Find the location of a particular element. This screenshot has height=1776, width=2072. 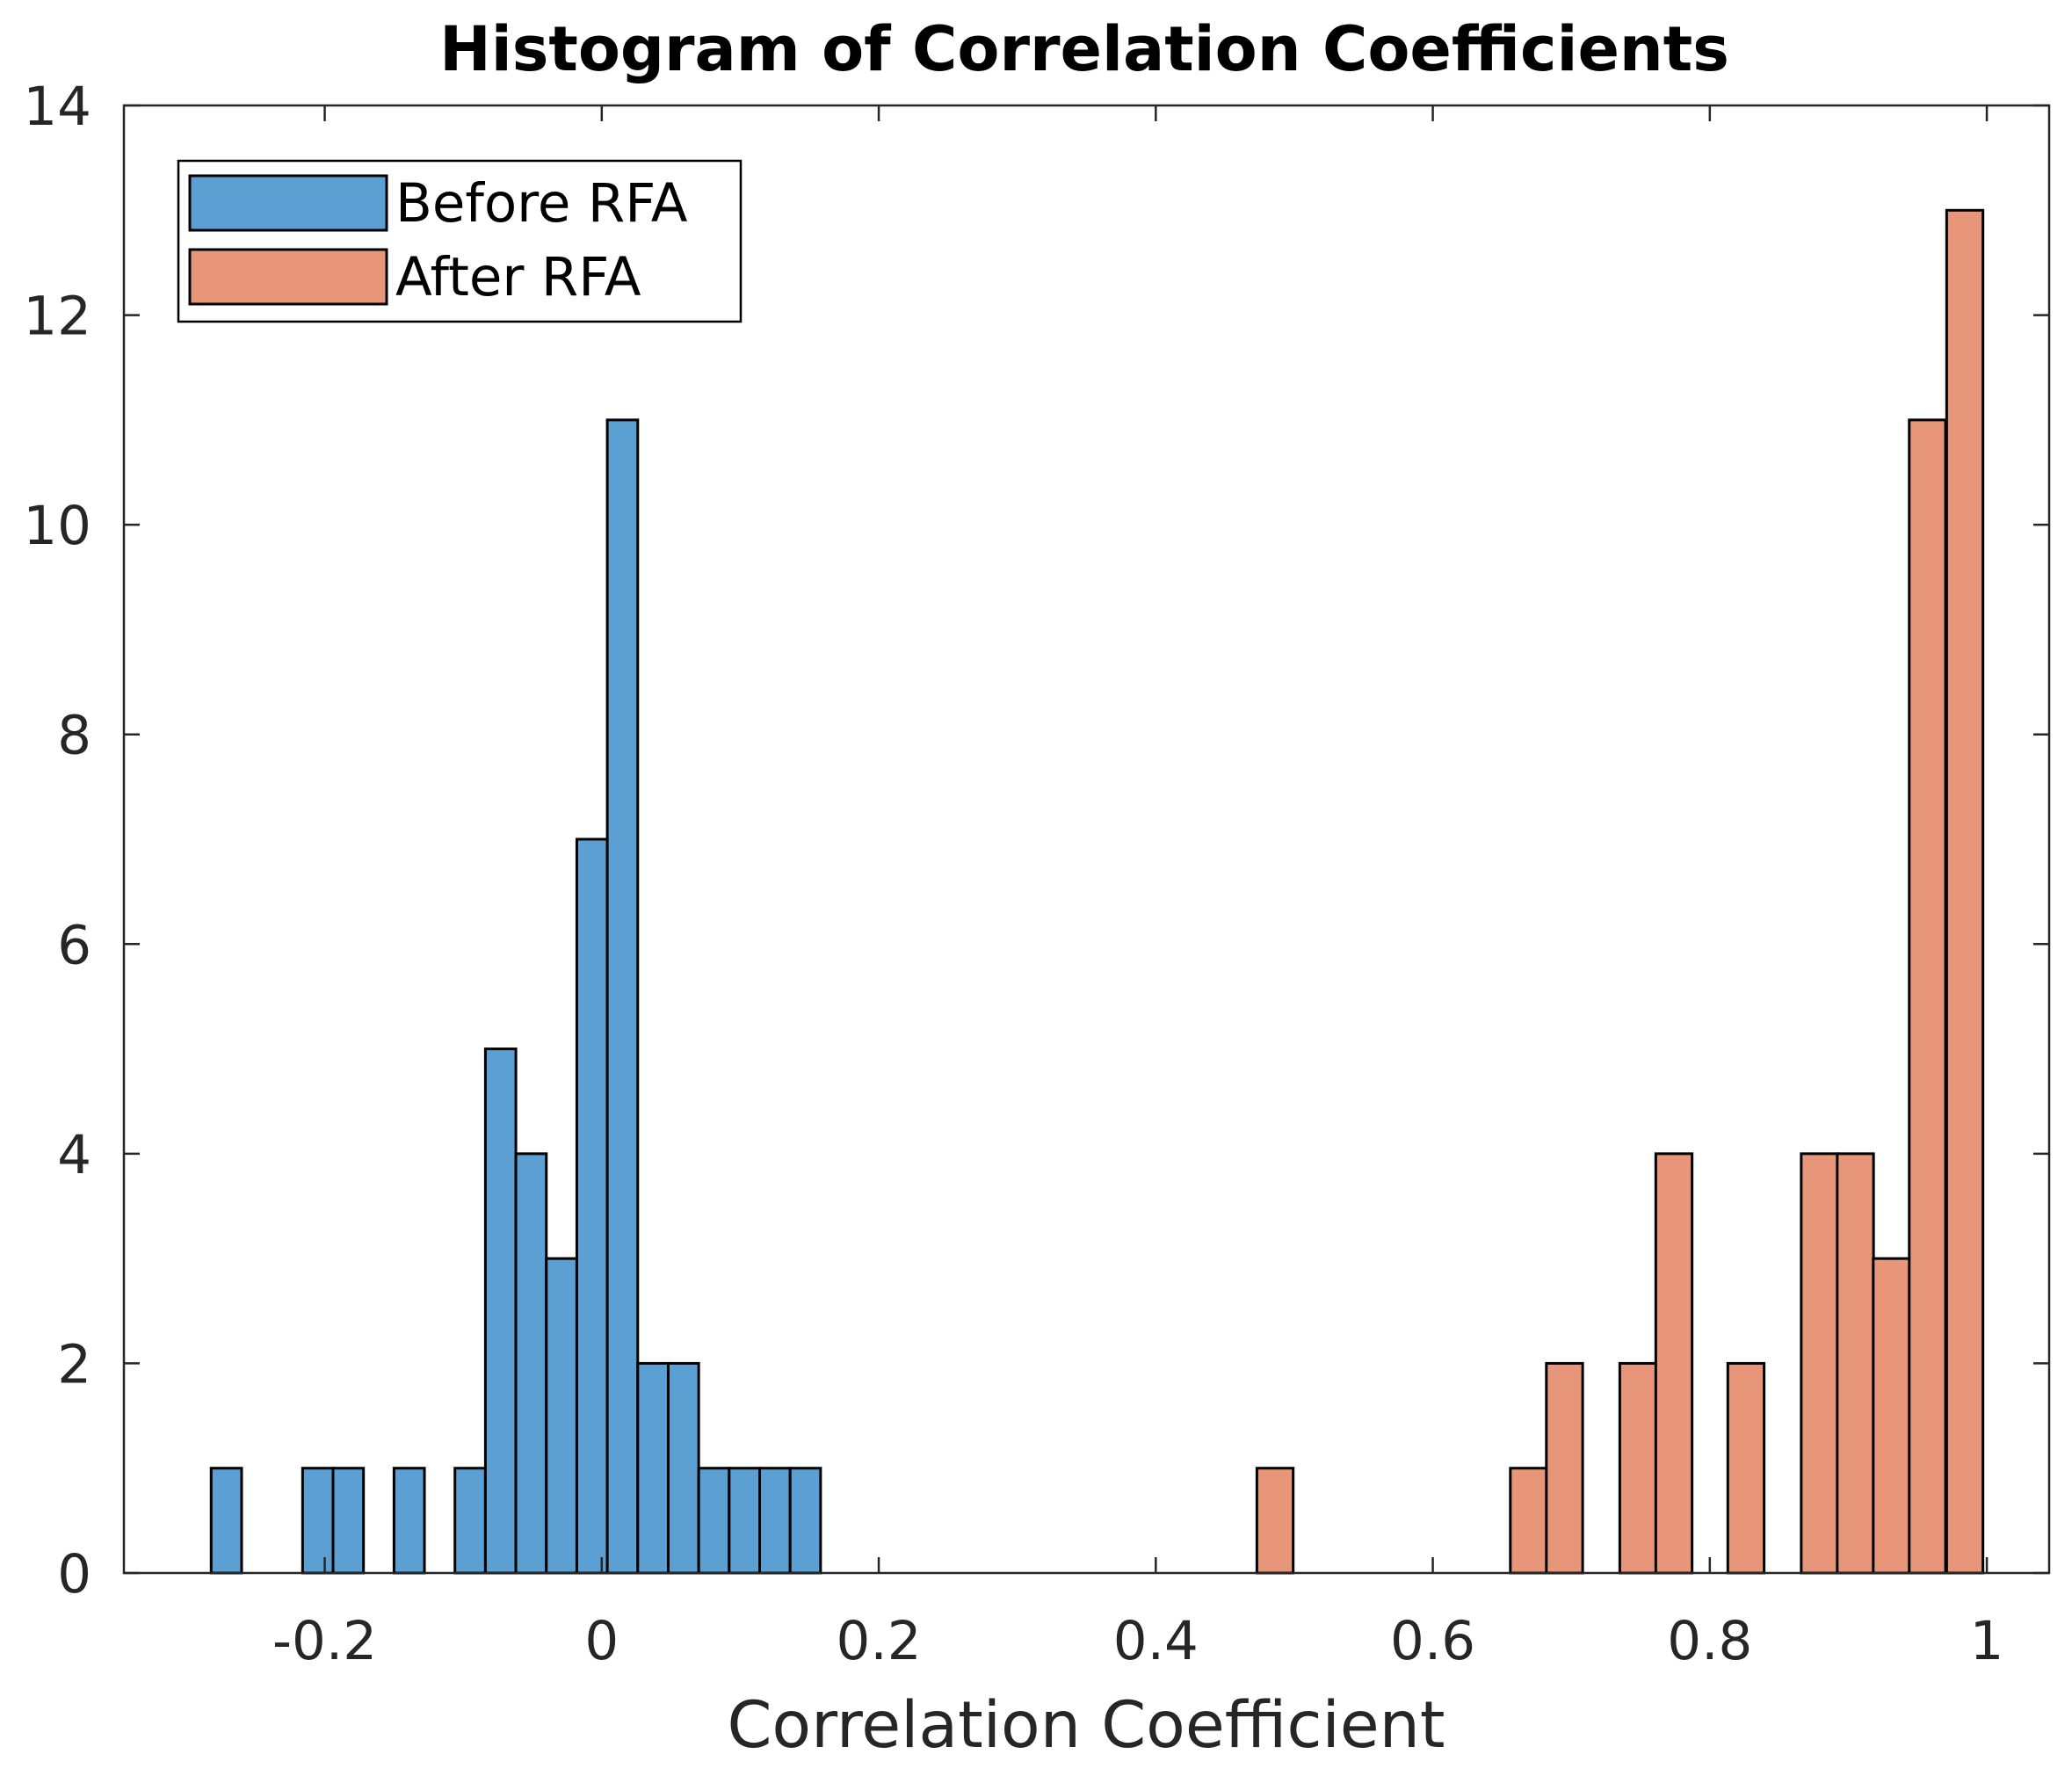

x-tick-label: 0.6 is located at coordinates (1432, 1641).